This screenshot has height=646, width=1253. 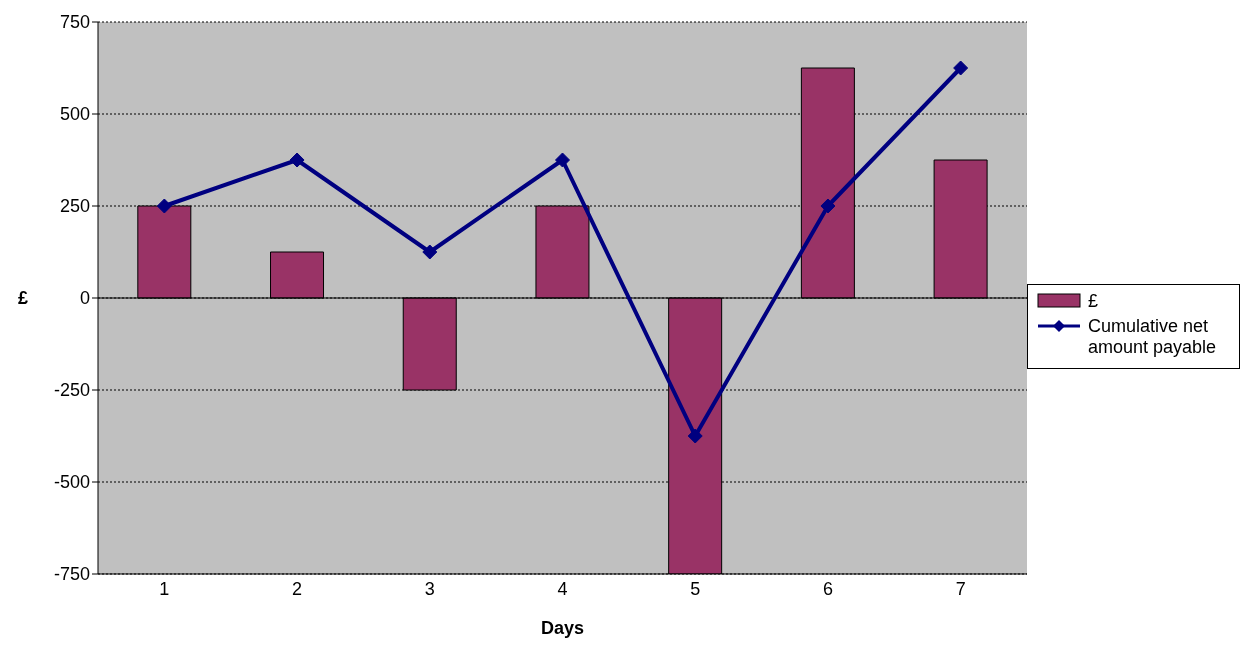 What do you see at coordinates (1153, 336) in the screenshot?
I see `legend-label: Cumulative net amount payable` at bounding box center [1153, 336].